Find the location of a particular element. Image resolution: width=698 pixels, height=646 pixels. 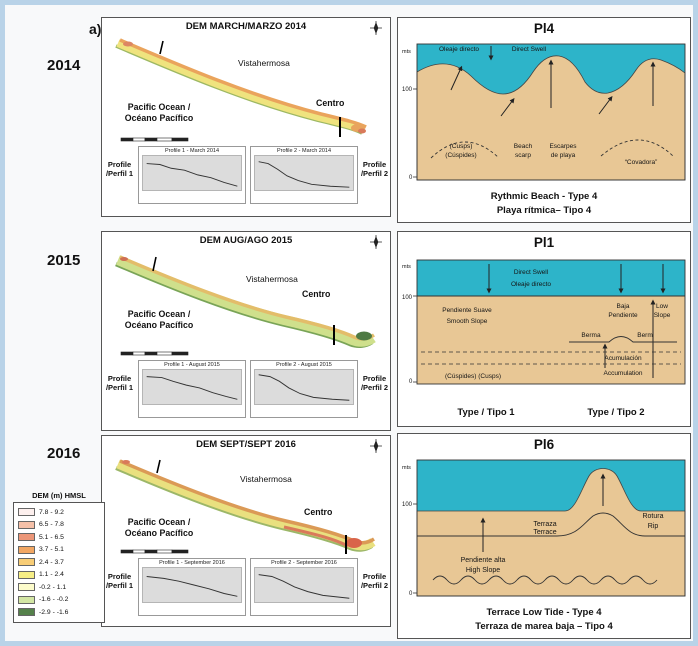

scarp-en-label-1: Beach is located at coordinates (523, 146).